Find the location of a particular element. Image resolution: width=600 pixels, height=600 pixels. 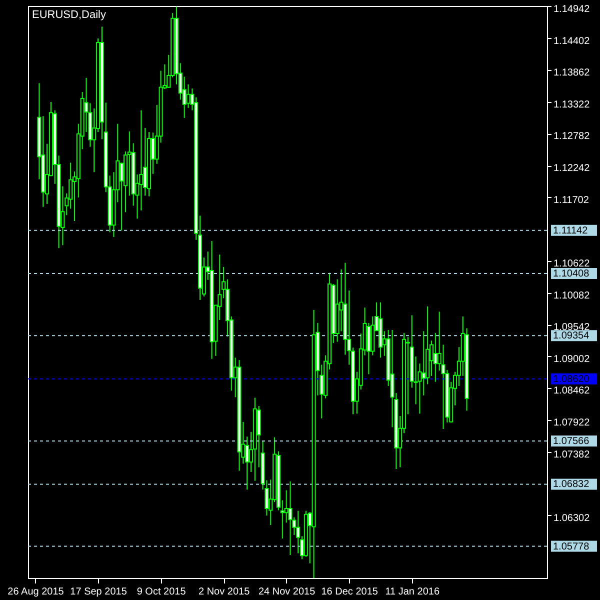

y-tick-label: 1.09002 is located at coordinates (572, 359).